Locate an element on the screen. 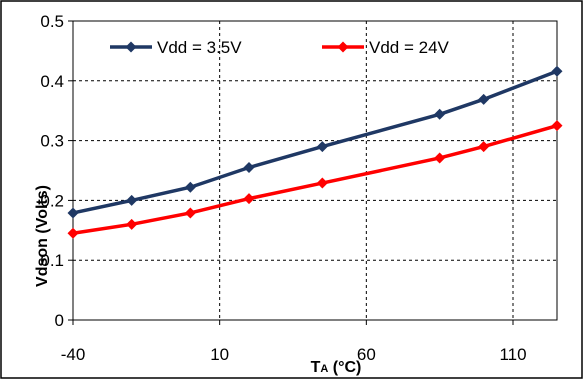 The height and width of the screenshot is (379, 583). x-axis-title: TA (°C) is located at coordinates (336, 367).